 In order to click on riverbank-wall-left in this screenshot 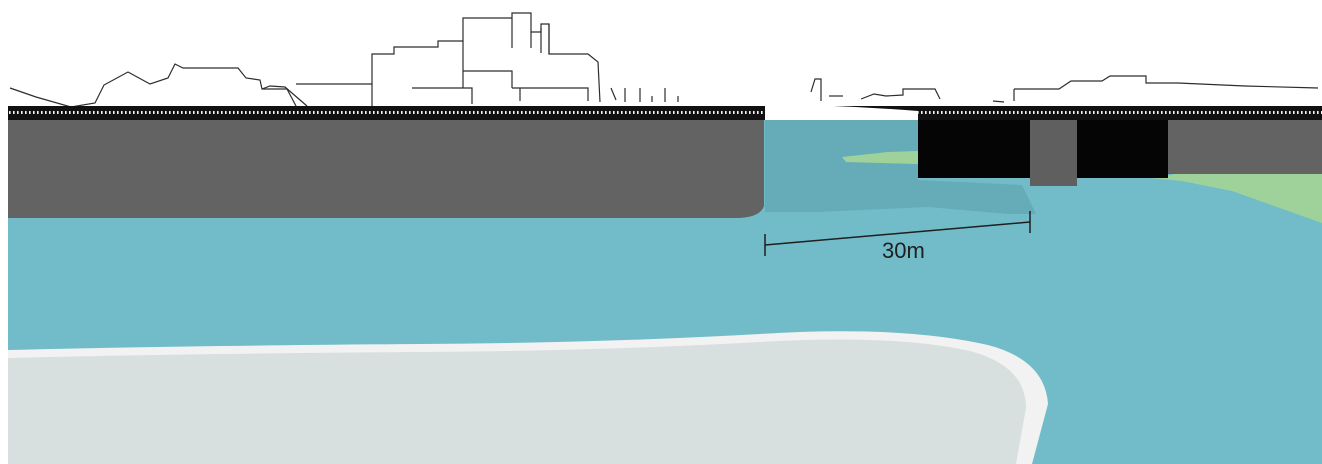, I will do `click(386, 169)`.